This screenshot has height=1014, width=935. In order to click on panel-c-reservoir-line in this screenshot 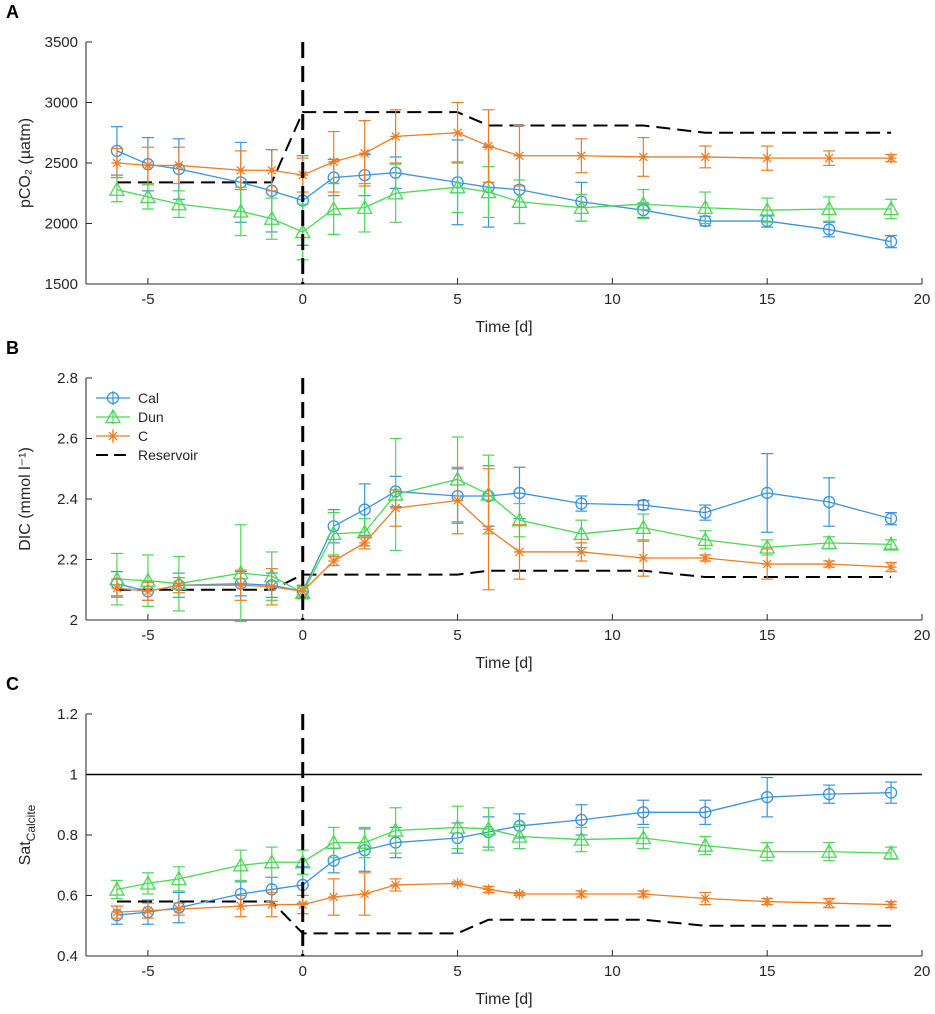, I will do `click(504, 917)`.